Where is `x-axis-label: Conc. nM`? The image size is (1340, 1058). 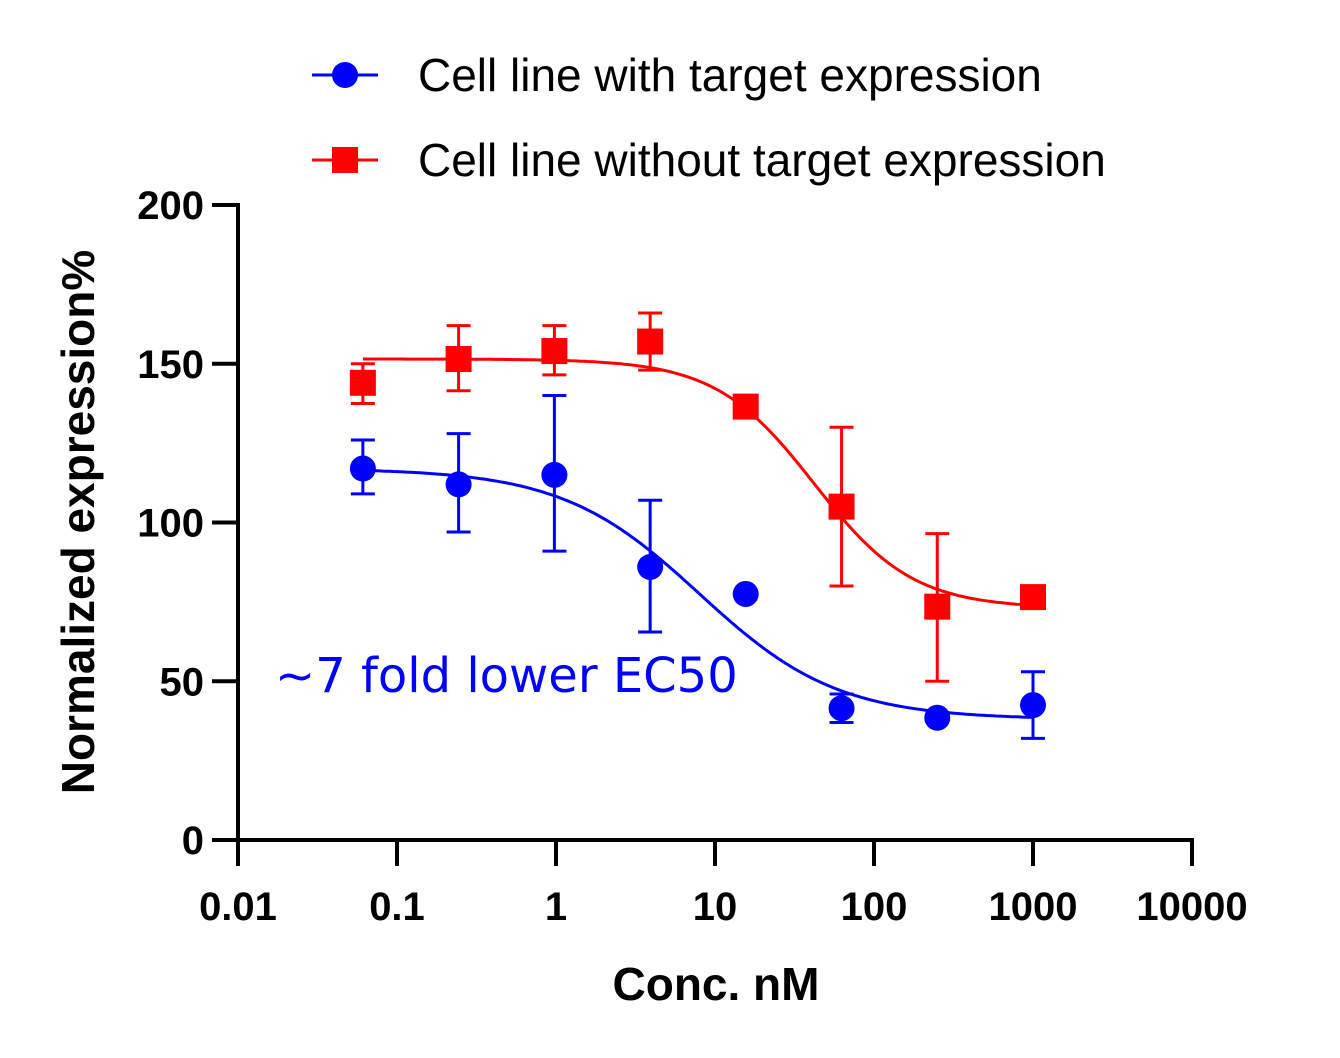 x-axis-label: Conc. nM is located at coordinates (716, 984).